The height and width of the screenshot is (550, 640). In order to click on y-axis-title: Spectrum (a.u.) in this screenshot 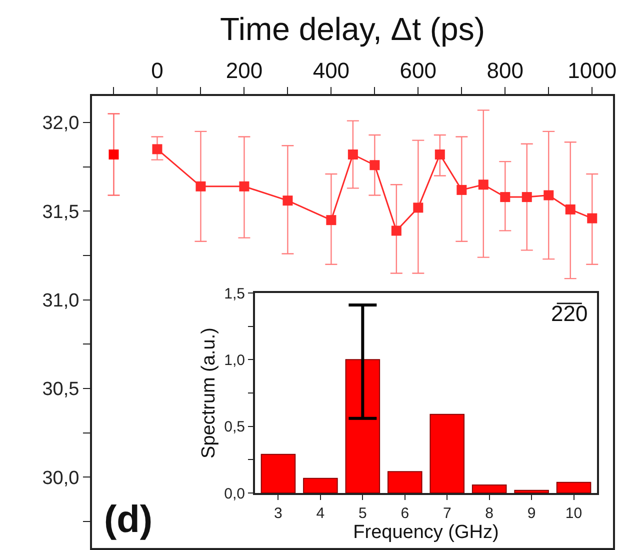, I will do `click(209, 393)`.